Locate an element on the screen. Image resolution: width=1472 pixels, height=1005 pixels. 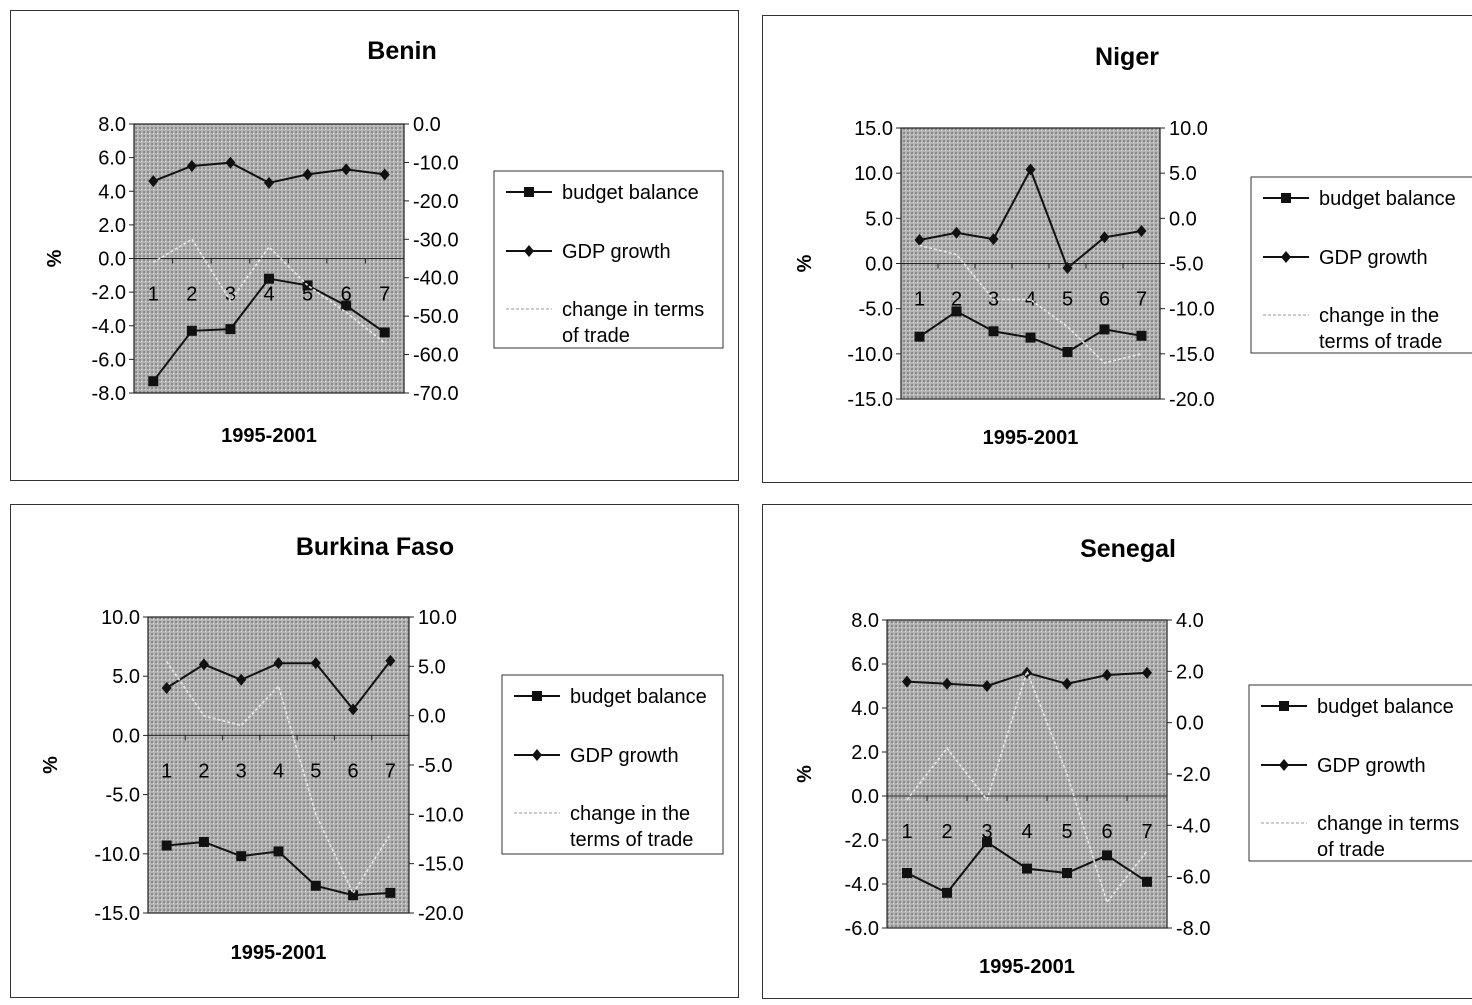
chart-title: Senegal is located at coordinates (1128, 549).